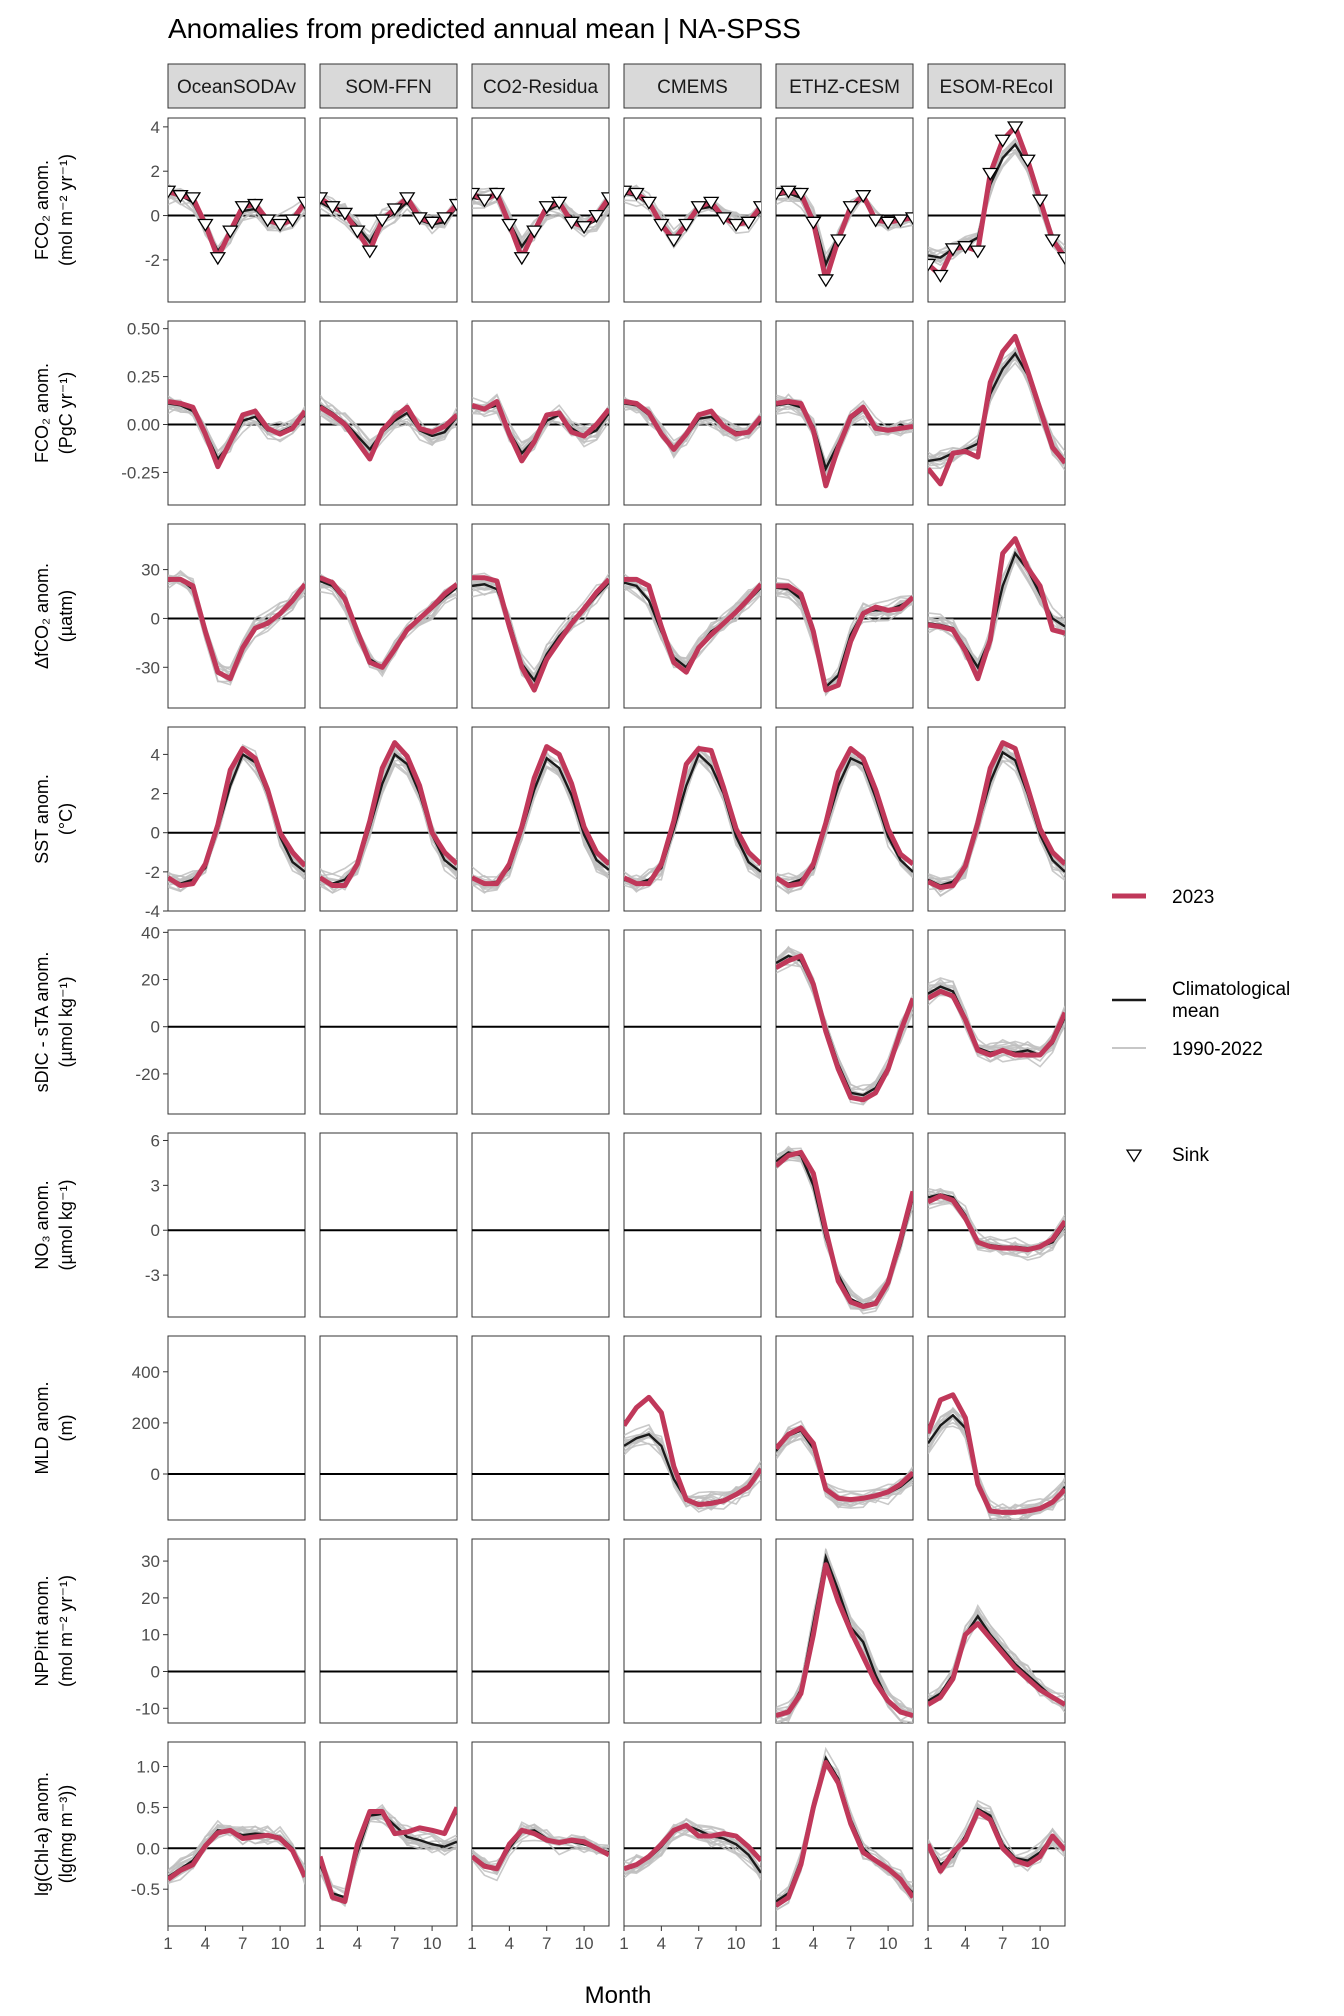  I want to click on y-tick-label: 4, so click(155, 754).